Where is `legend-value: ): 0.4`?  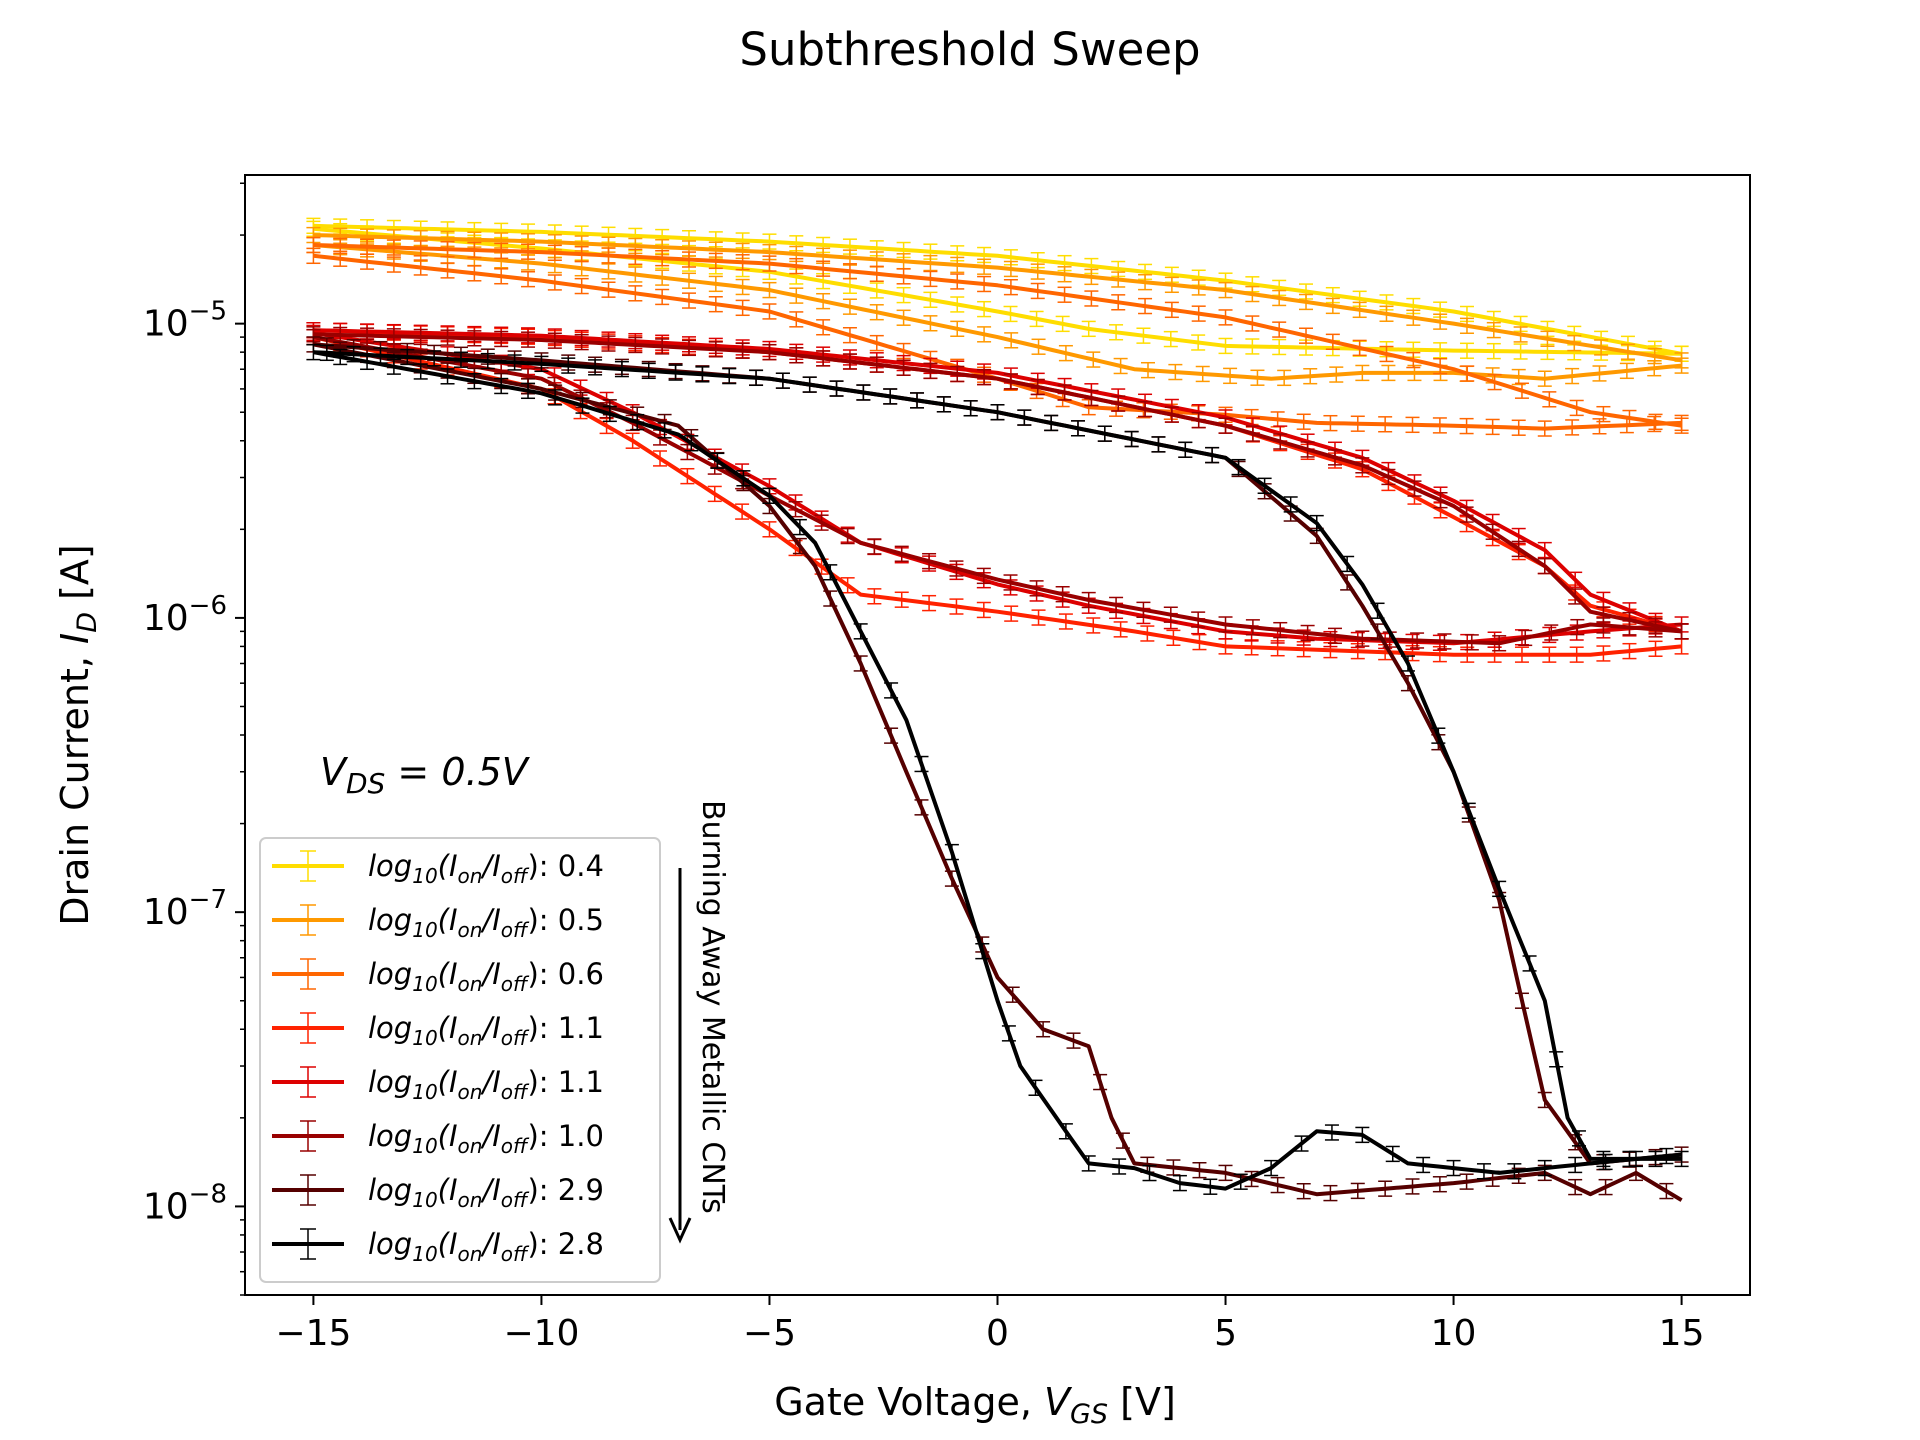
legend-value: ): 0.4 is located at coordinates (565, 866).